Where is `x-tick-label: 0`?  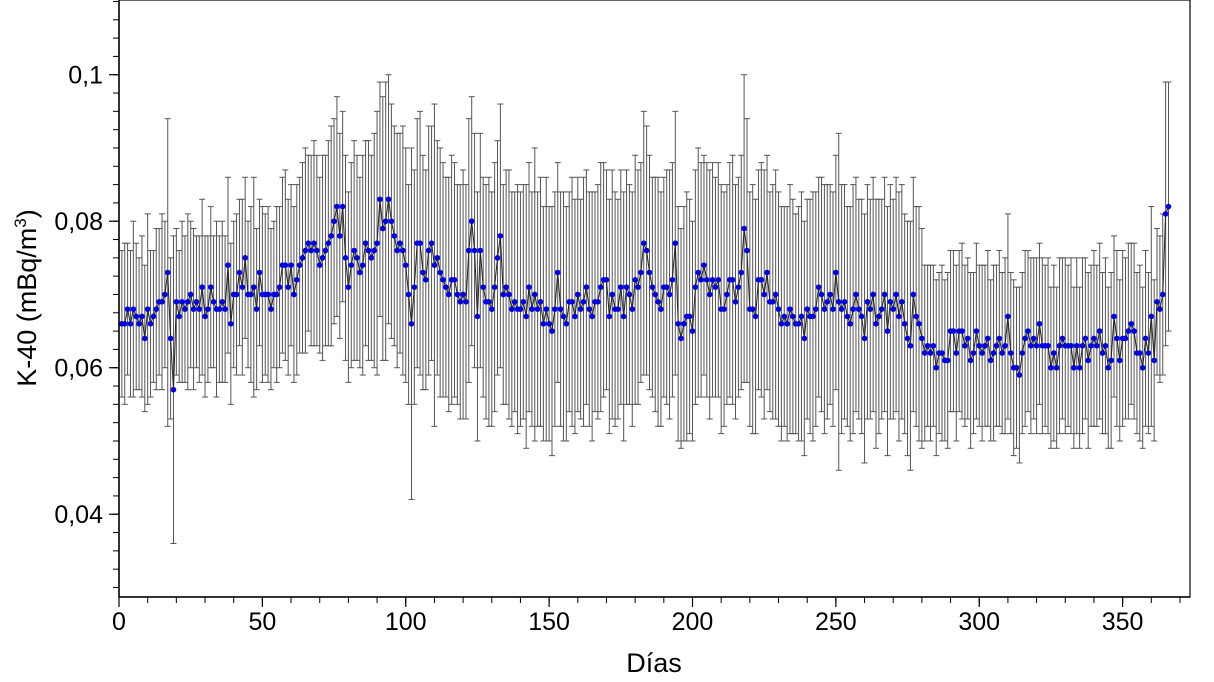
x-tick-label: 0 is located at coordinates (119, 622).